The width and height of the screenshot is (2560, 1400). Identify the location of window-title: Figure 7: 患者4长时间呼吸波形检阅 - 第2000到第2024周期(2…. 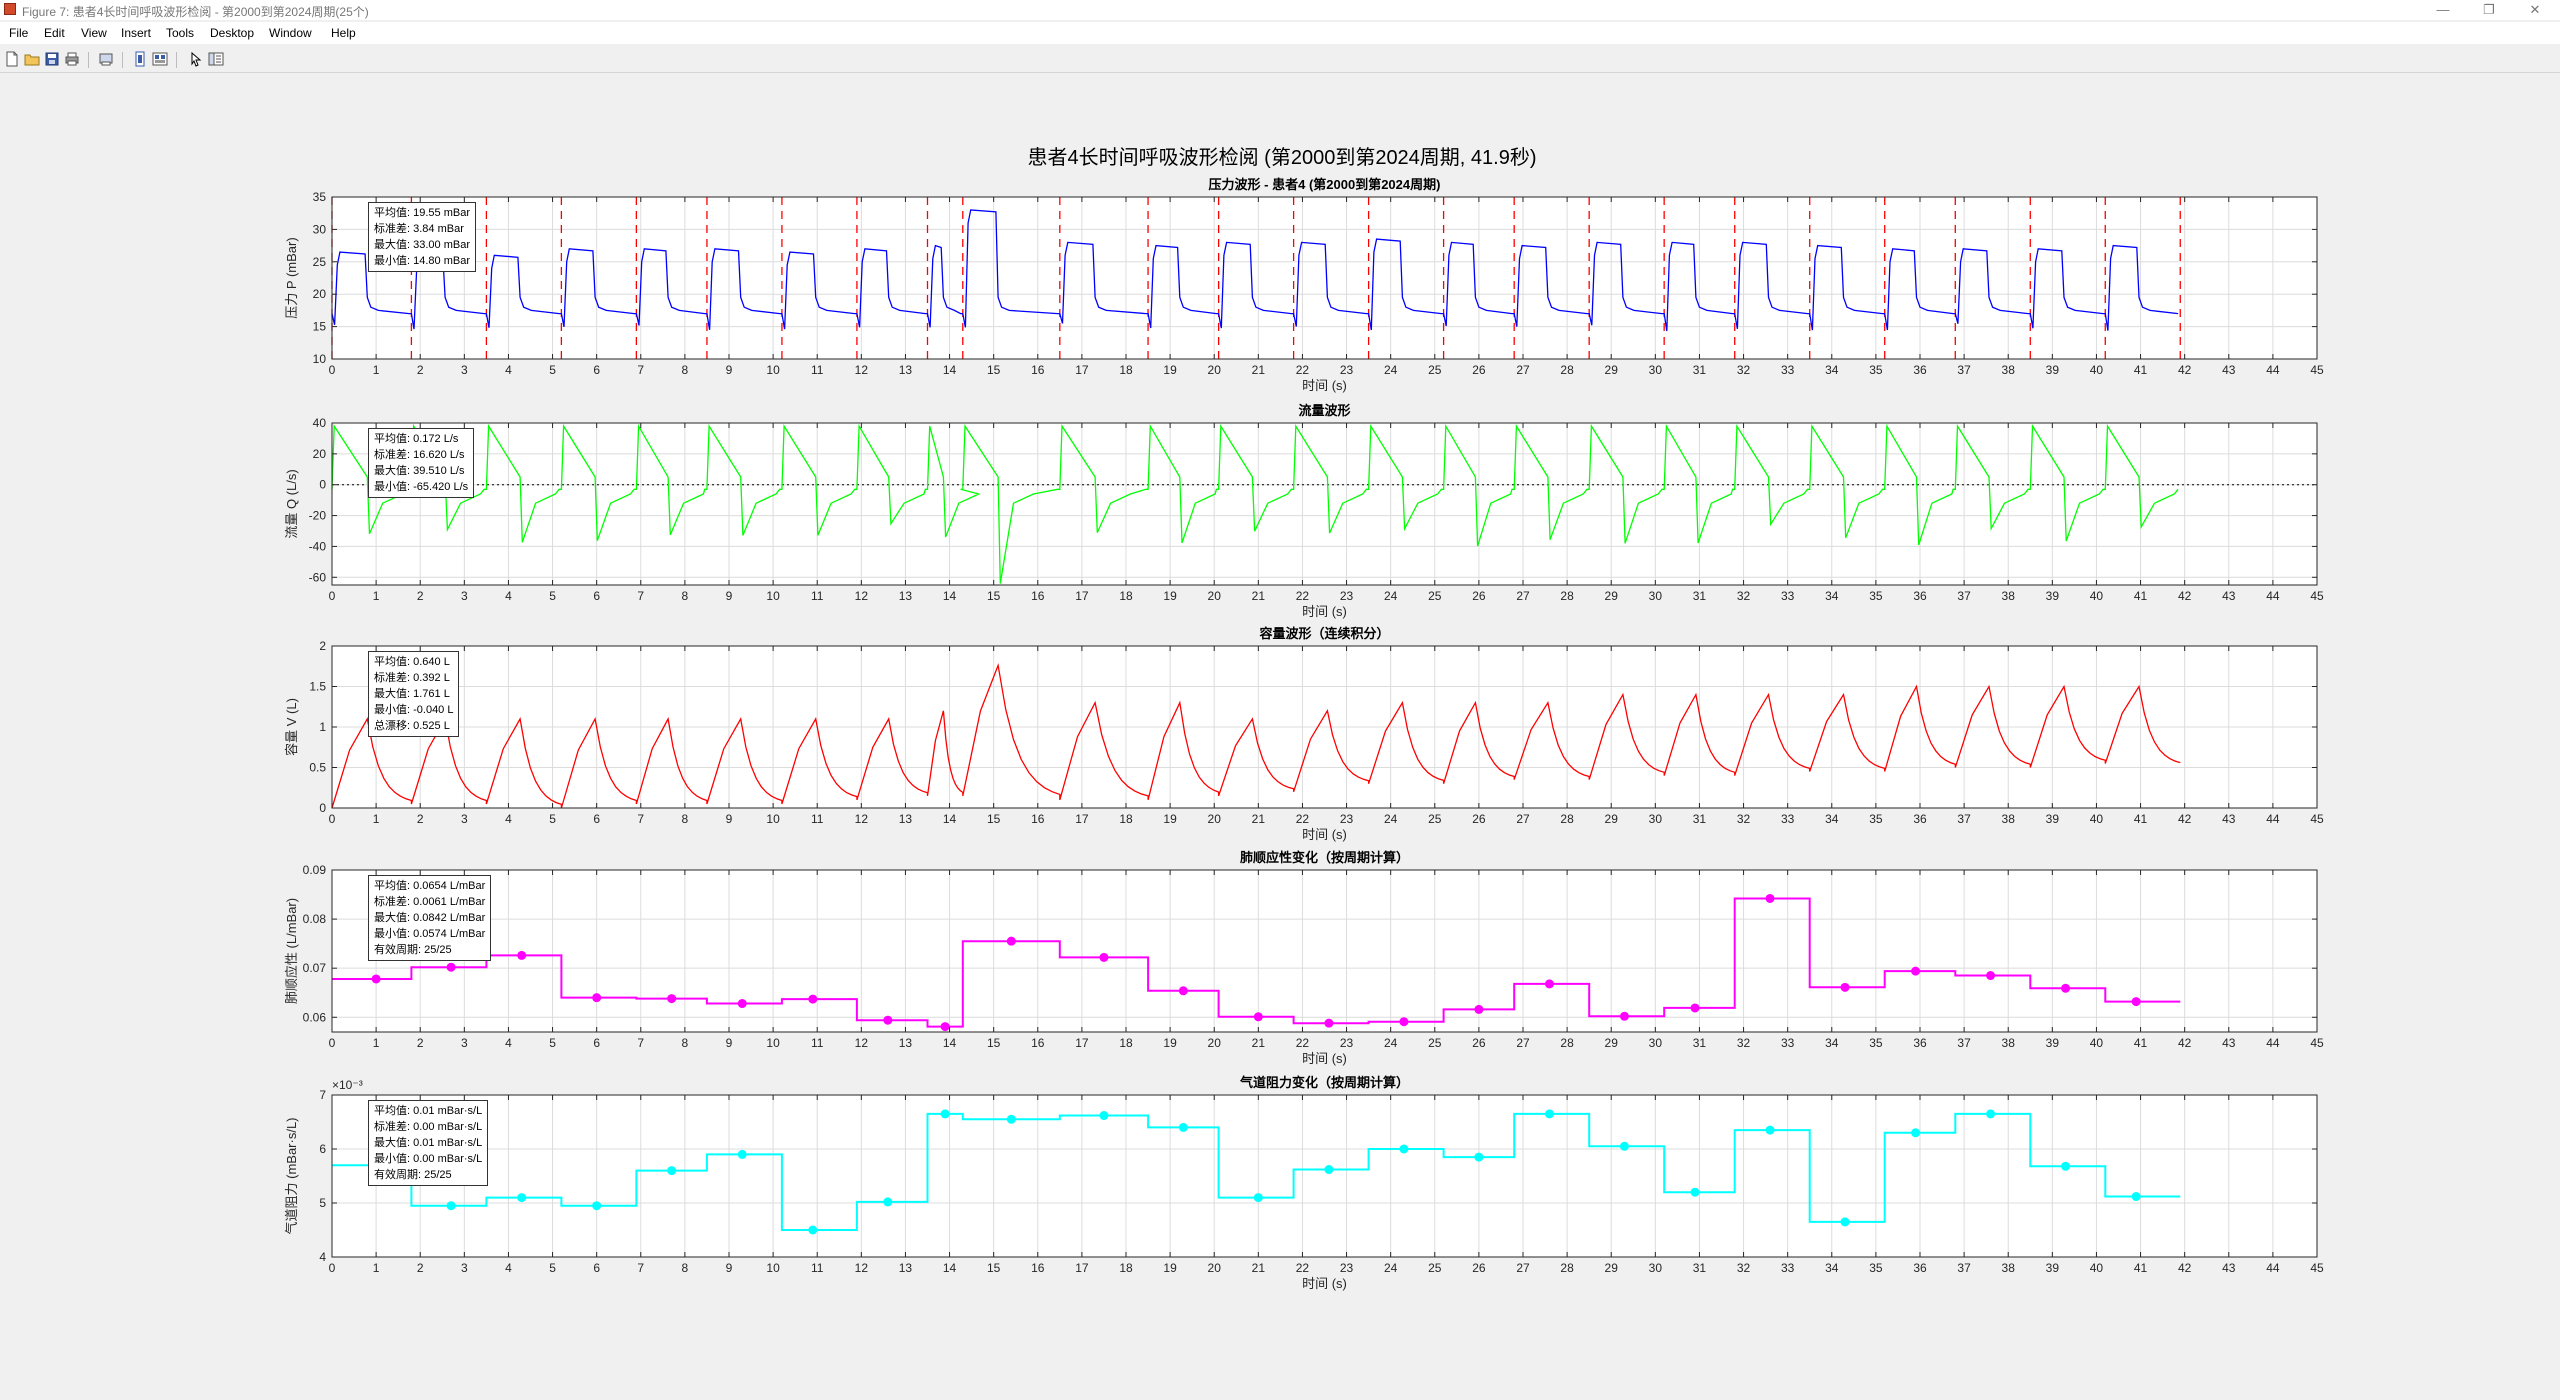
(195, 12).